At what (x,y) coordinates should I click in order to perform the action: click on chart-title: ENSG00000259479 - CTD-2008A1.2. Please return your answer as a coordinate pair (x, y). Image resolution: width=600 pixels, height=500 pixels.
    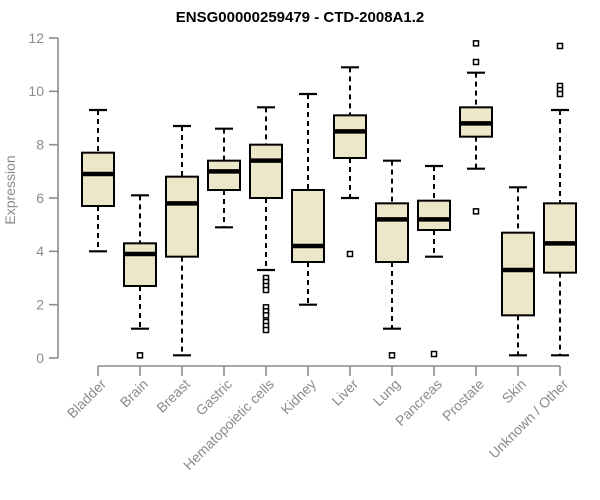
    Looking at the image, I should click on (300, 17).